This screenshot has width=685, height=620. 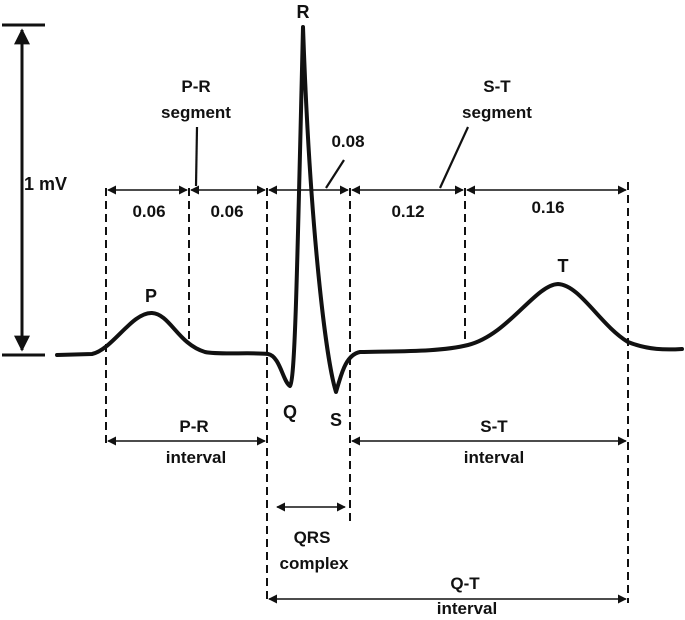 I want to click on duration-label-st-segment: 0.12, so click(x=407, y=211).